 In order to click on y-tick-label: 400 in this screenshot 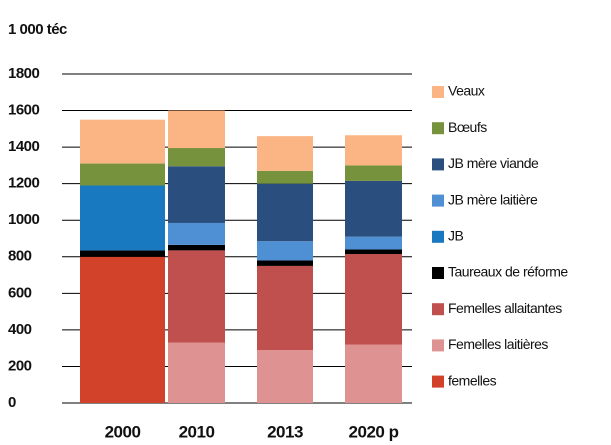, I will do `click(20, 329)`.